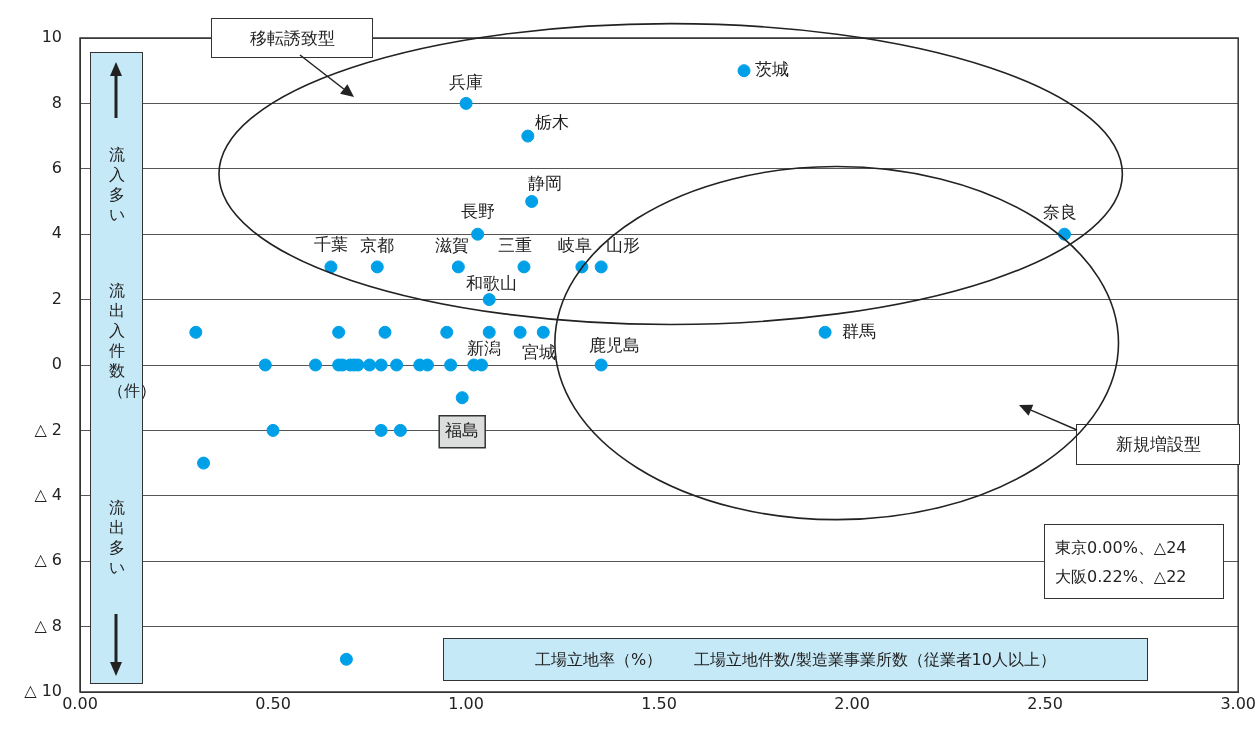  What do you see at coordinates (43, 691) in the screenshot?
I see `y-tick-label: △ 10` at bounding box center [43, 691].